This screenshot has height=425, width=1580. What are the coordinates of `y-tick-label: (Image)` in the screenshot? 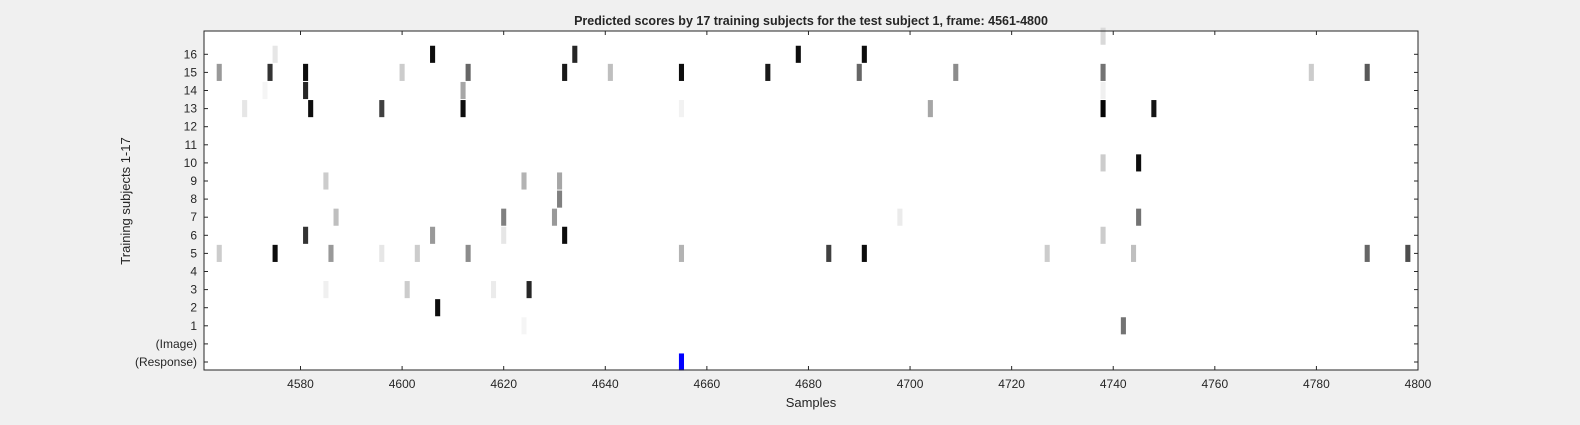 It's located at (176, 344).